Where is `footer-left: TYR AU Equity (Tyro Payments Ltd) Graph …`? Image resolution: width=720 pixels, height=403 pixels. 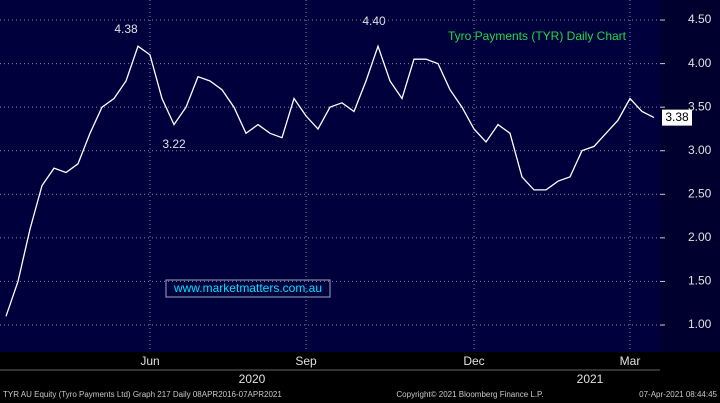 footer-left: TYR AU Equity (Tyro Payments Ltd) Graph … is located at coordinates (142, 394).